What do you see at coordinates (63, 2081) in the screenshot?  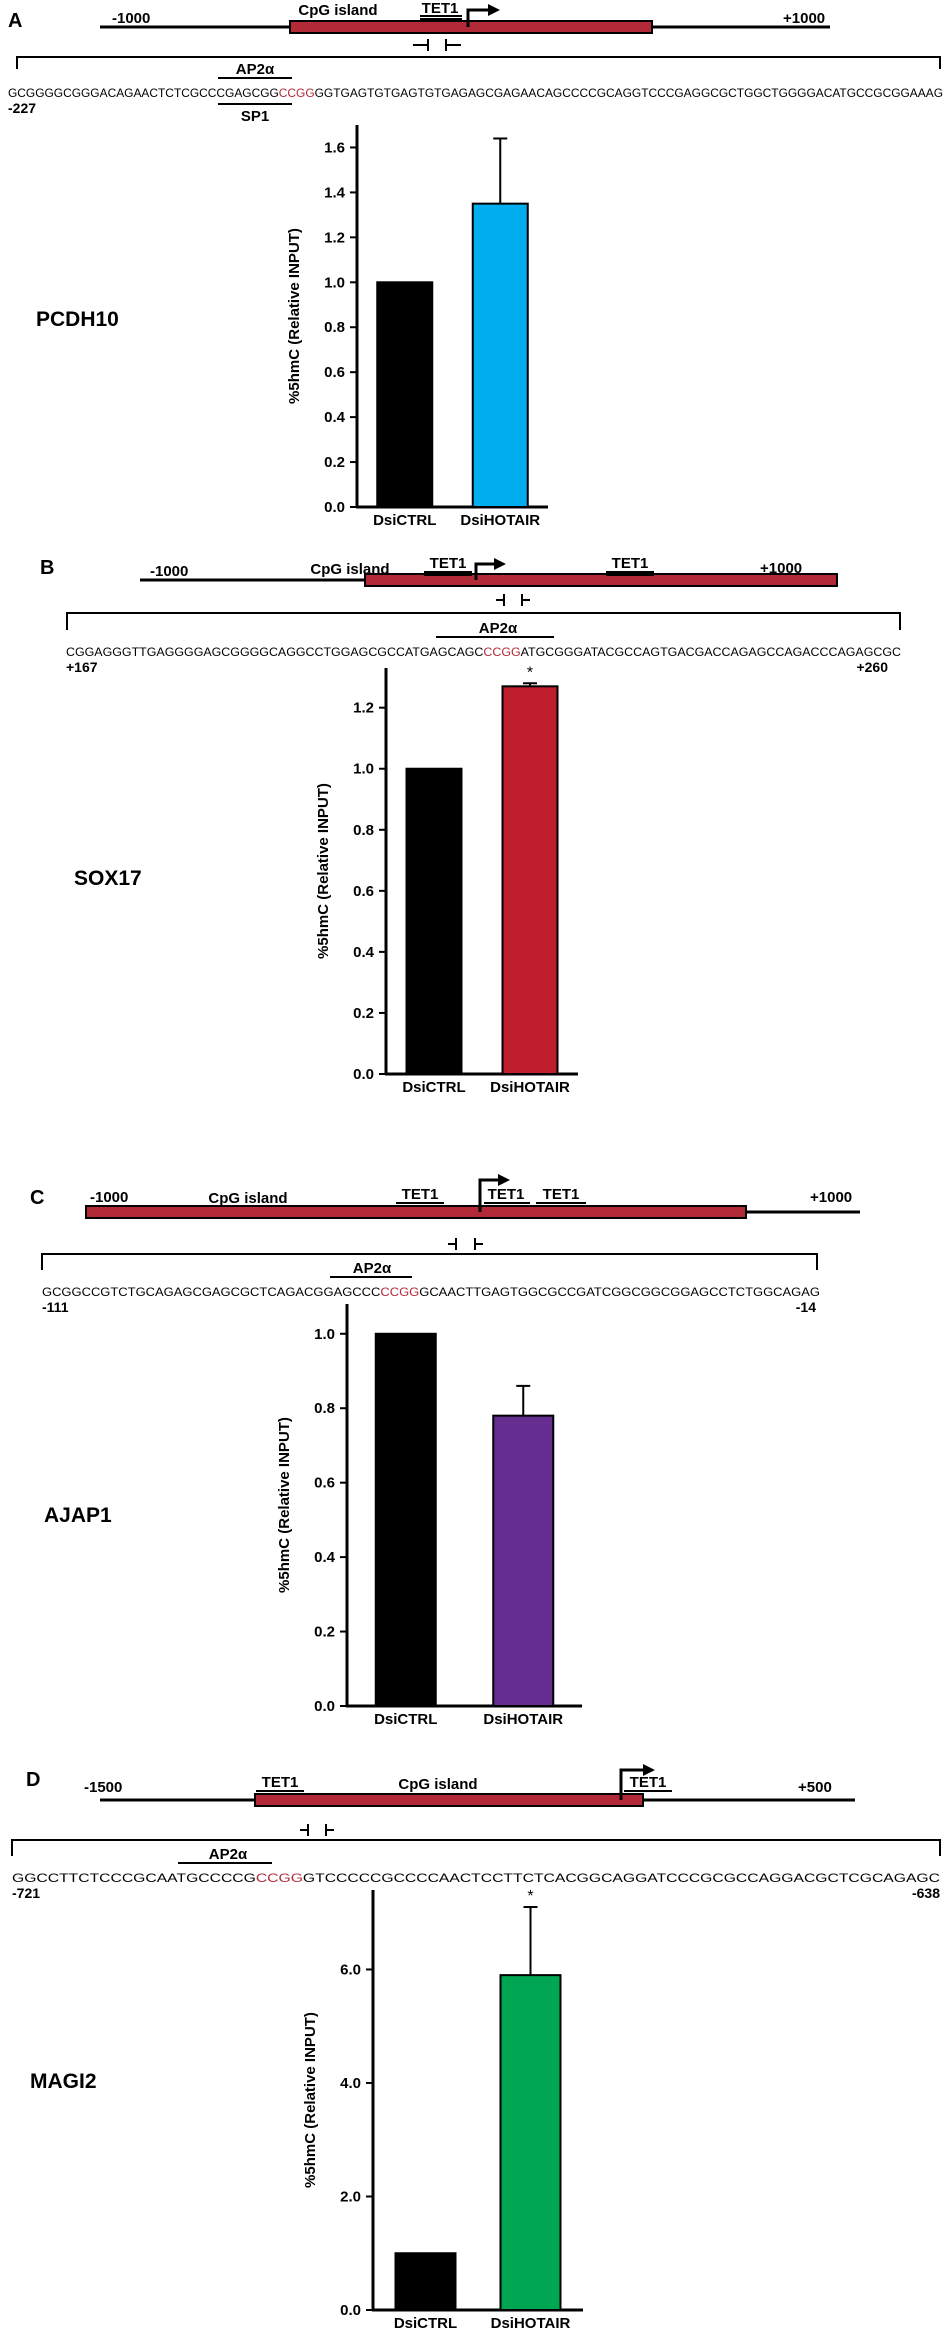 I see `gene-name: MAGI2` at bounding box center [63, 2081].